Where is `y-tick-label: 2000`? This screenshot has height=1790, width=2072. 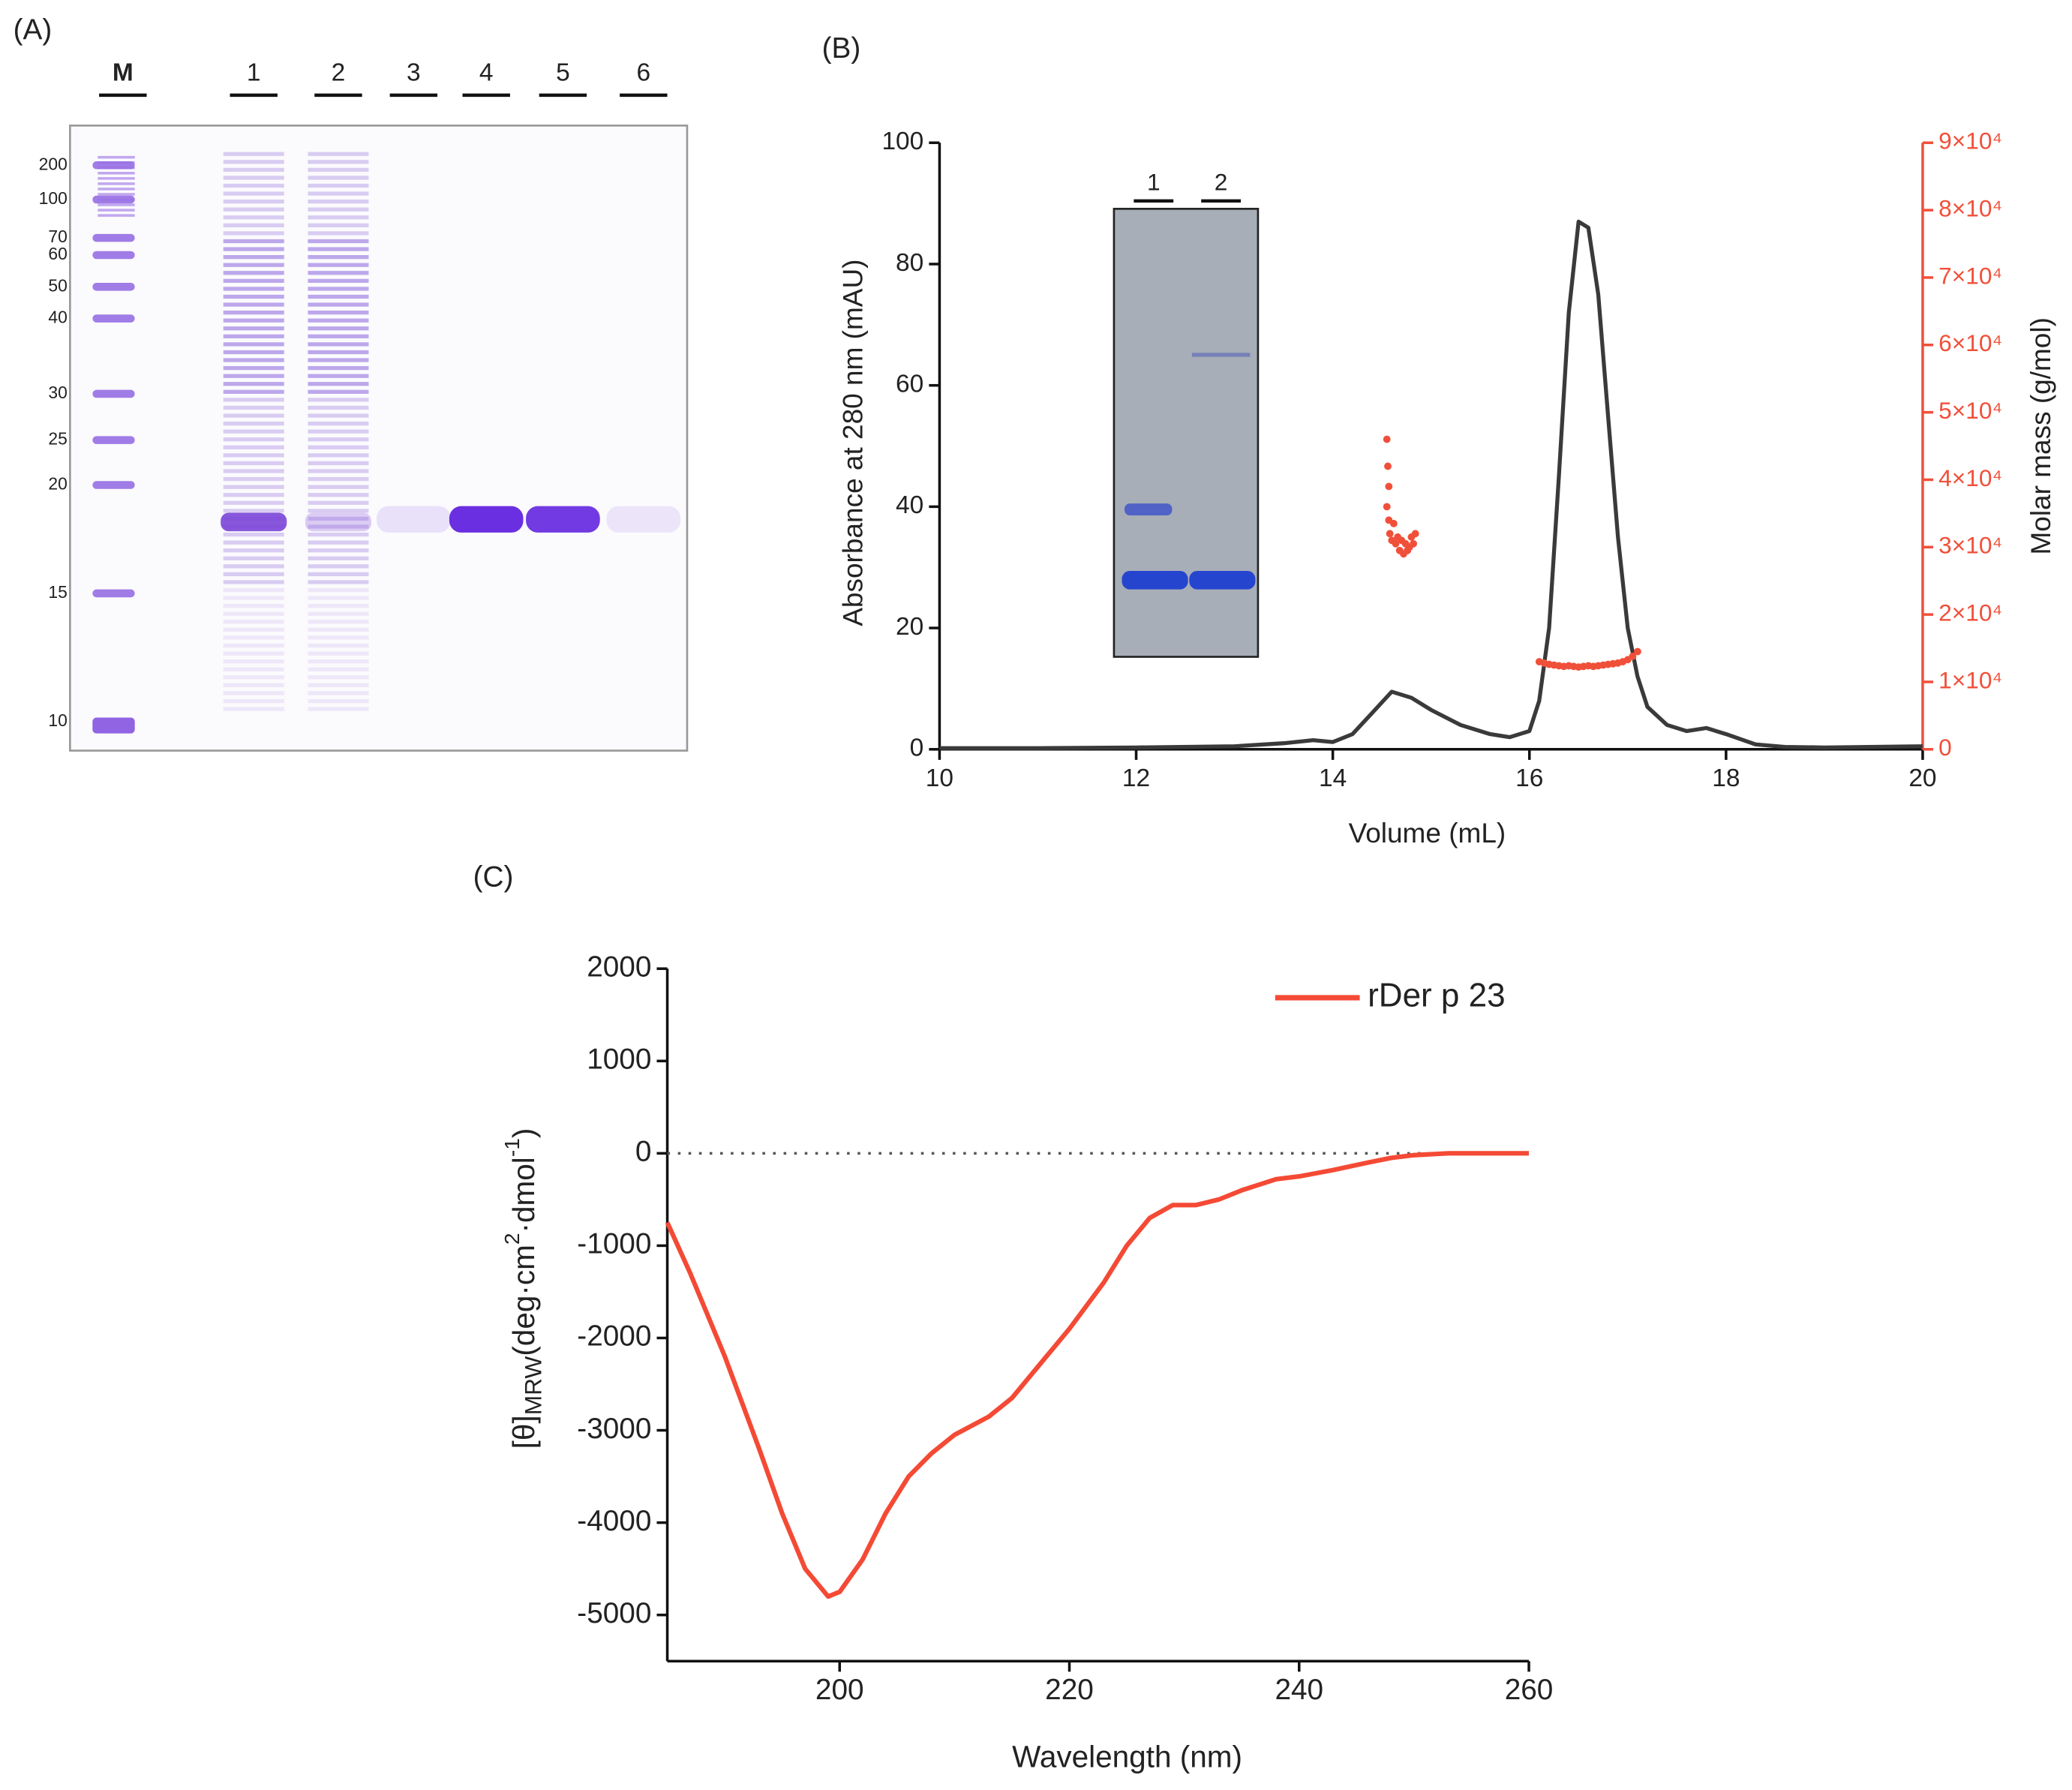
y-tick-label: 2000 is located at coordinates (619, 967).